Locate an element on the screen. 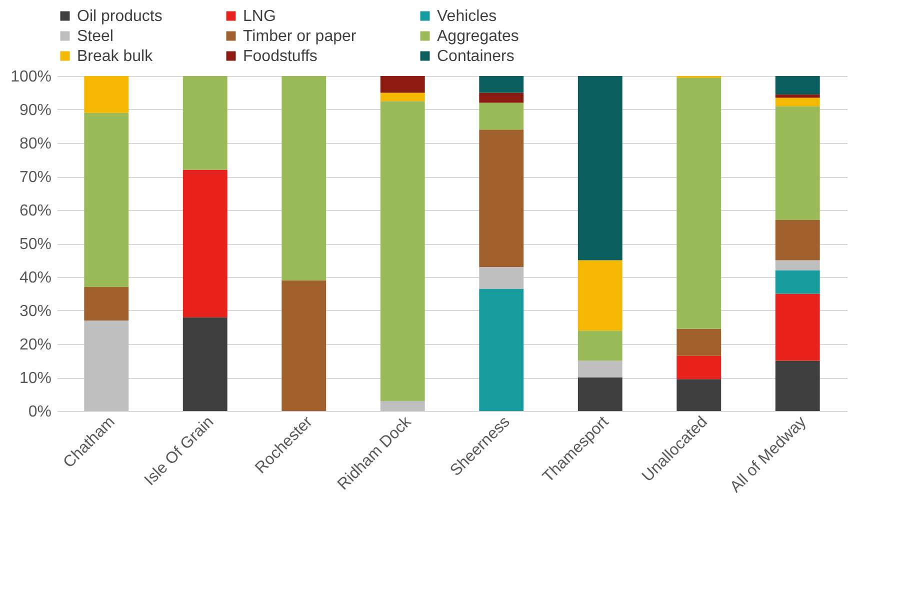  y-tick-label: 40% is located at coordinates (35, 278).